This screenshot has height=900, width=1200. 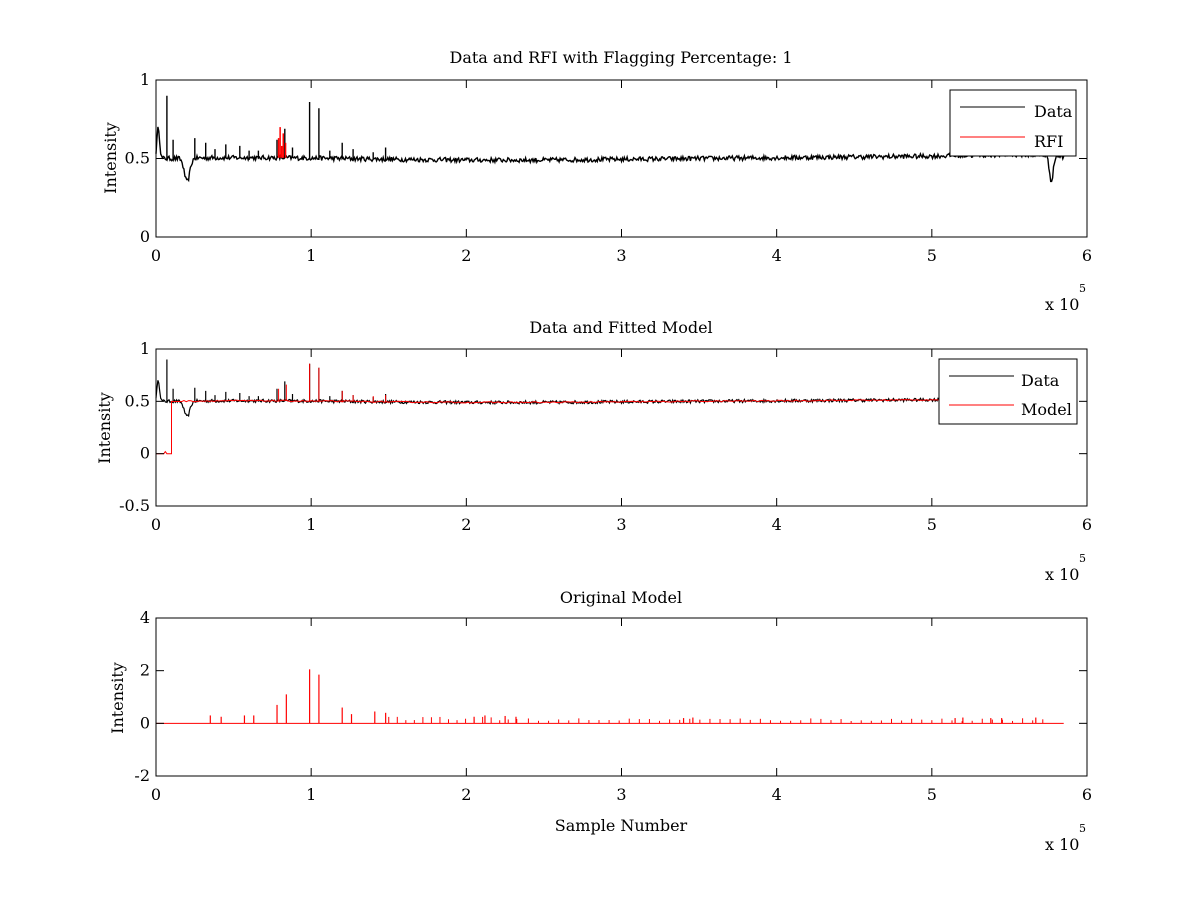 I want to click on y-tick-label: -2, so click(x=142, y=775).